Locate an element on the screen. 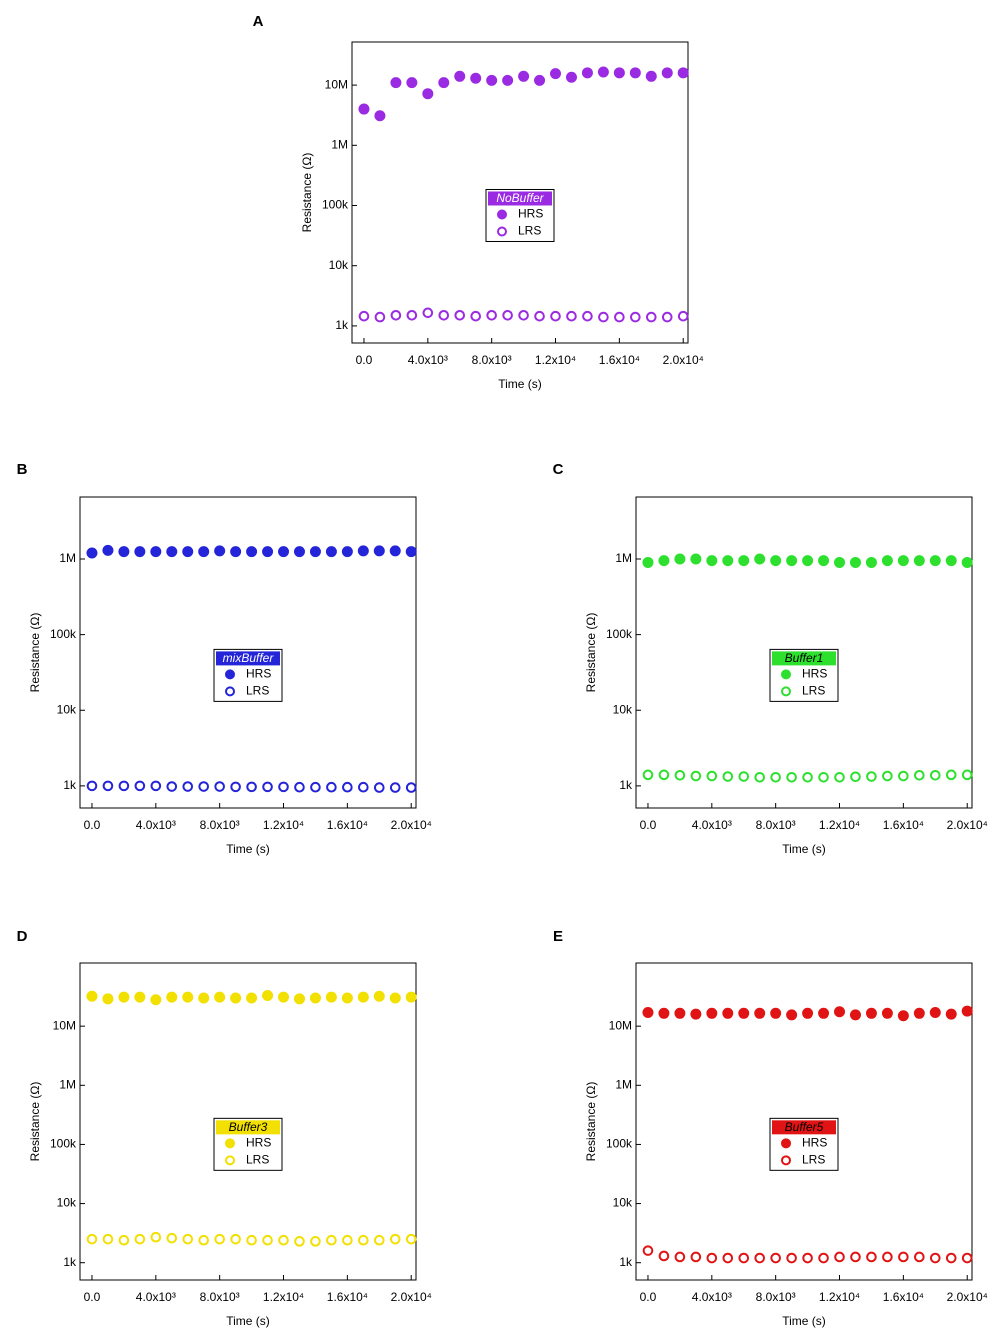 Image resolution: width=994 pixels, height=1339 pixels. legend-title: Buffer5 is located at coordinates (804, 1127).